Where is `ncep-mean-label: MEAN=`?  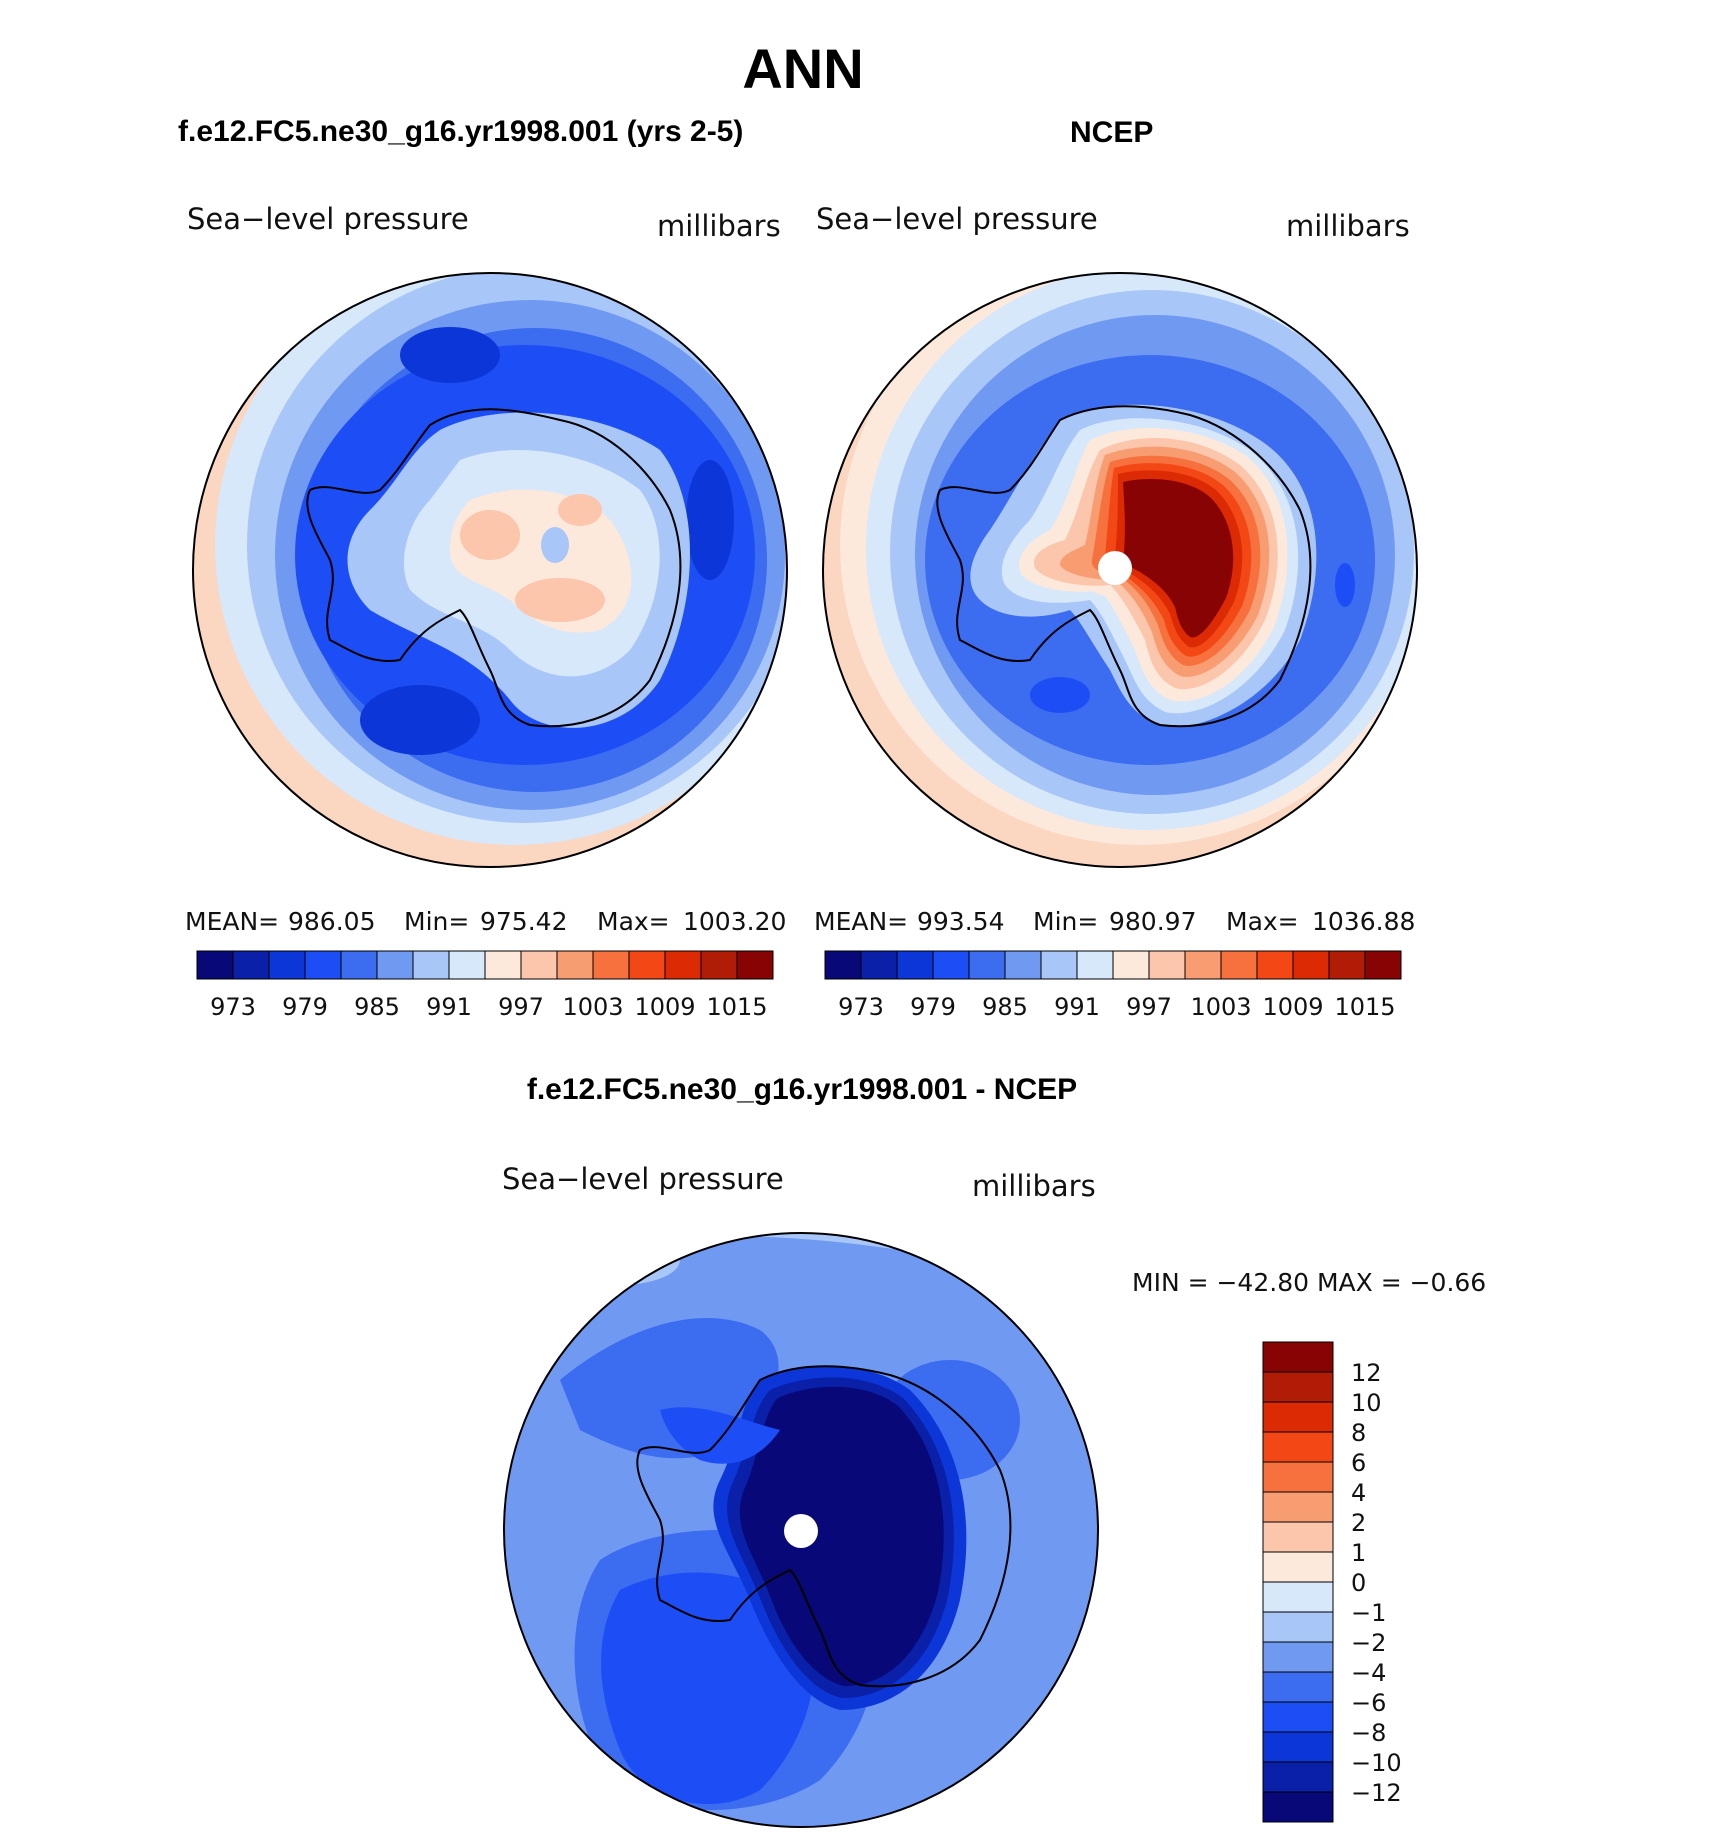
ncep-mean-label: MEAN= is located at coordinates (861, 921).